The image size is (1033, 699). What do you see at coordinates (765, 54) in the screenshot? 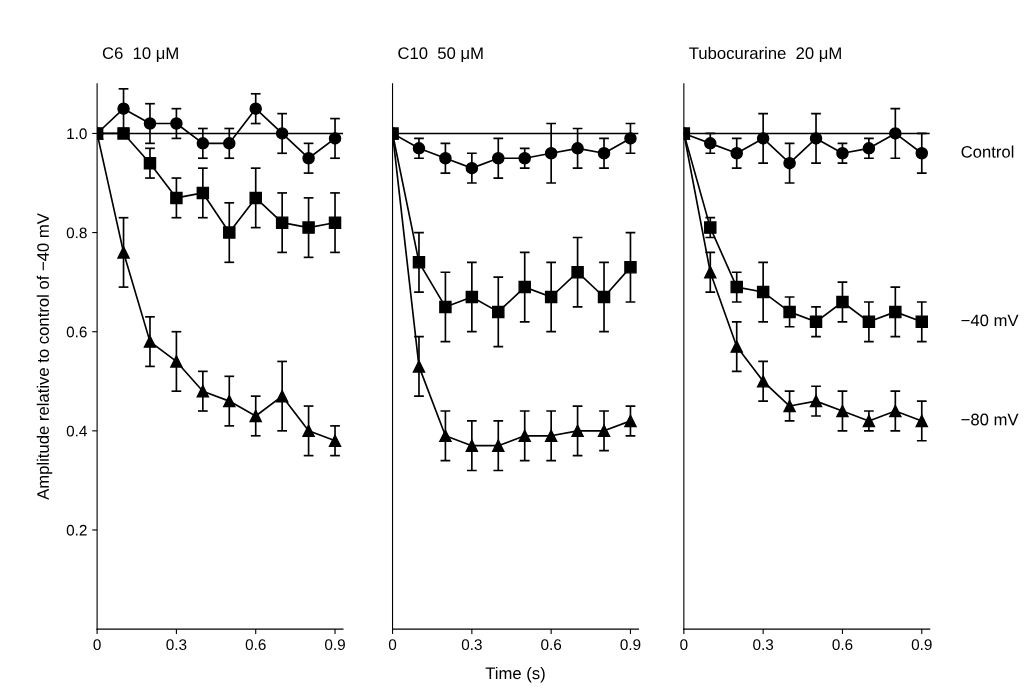
I see `chart-title: Tubocurarine 20 μM` at bounding box center [765, 54].